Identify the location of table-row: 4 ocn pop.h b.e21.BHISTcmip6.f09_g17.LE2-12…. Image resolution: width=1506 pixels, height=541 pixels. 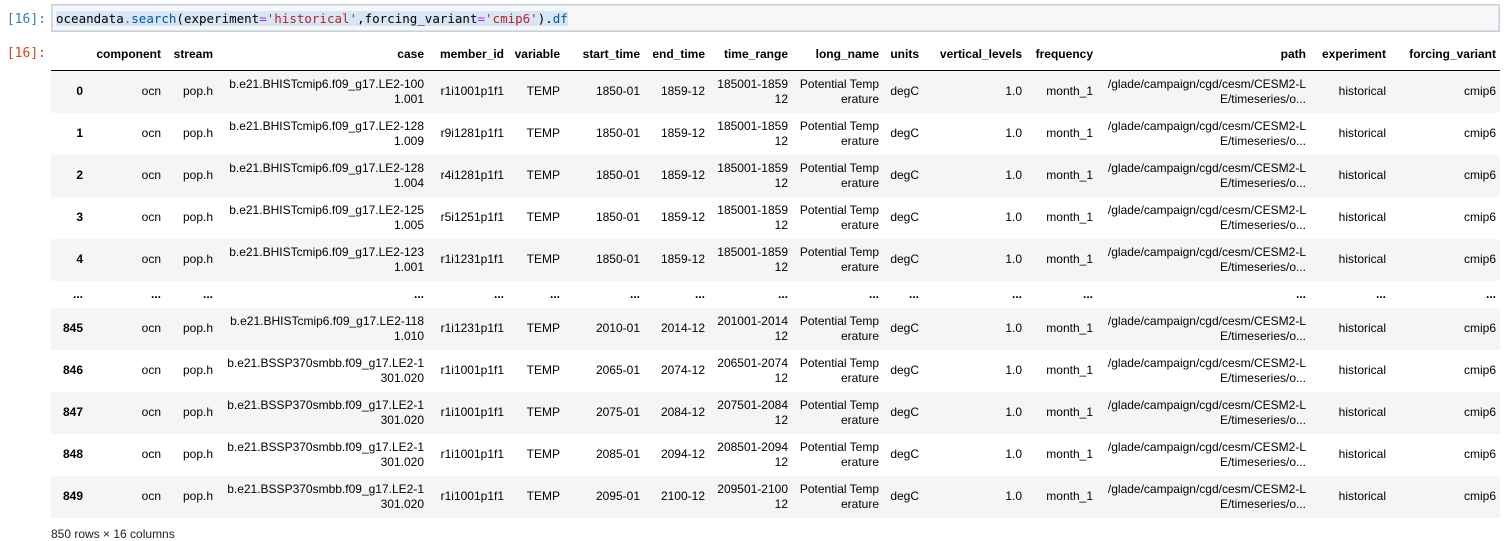
(775, 259).